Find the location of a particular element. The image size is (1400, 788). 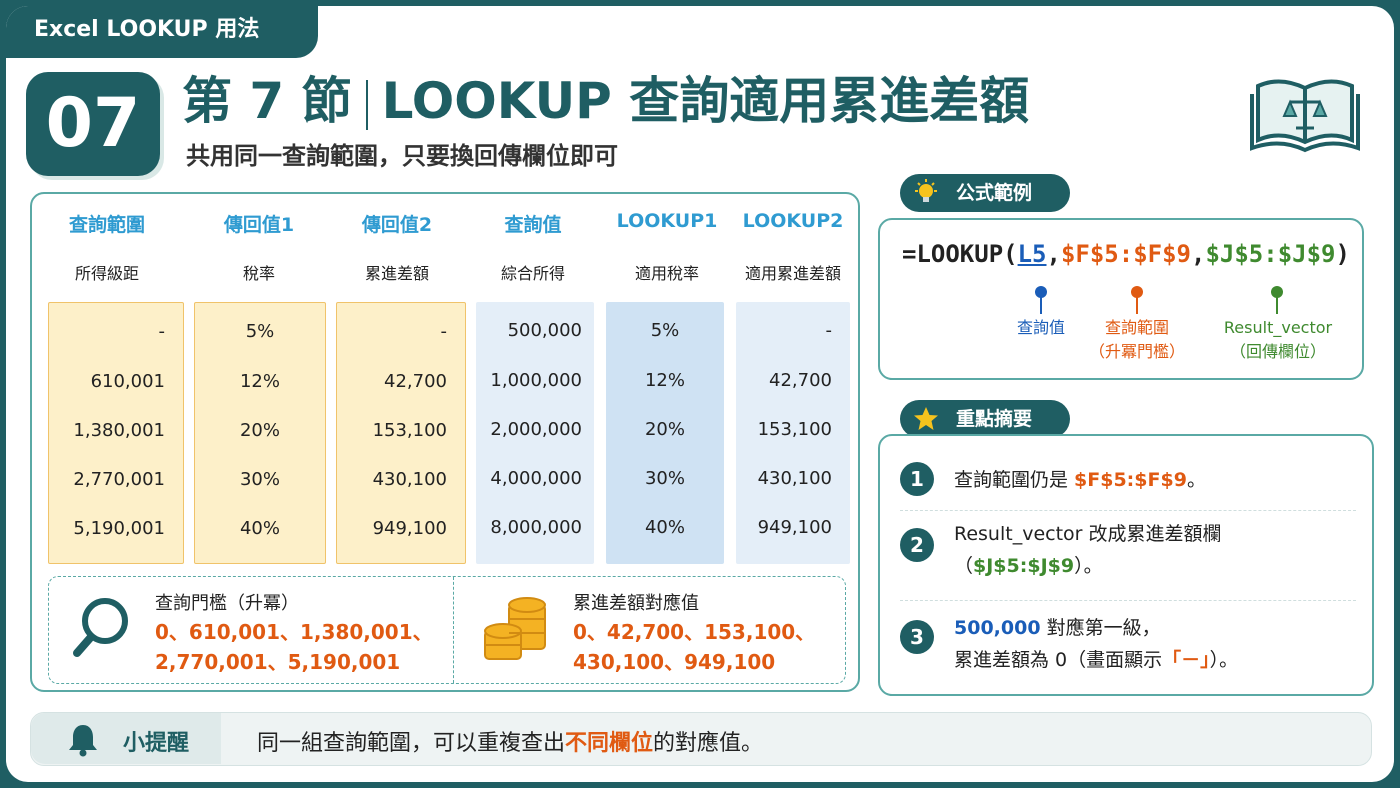

tip-label-area is located at coordinates (126, 738).